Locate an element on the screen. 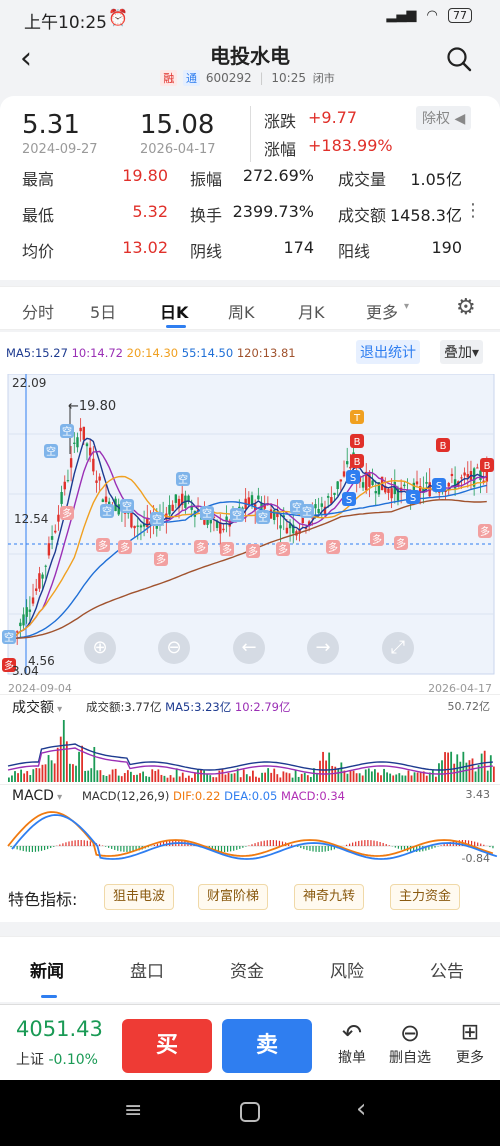  date-end-label: 2026-04-17 is located at coordinates (460, 688).